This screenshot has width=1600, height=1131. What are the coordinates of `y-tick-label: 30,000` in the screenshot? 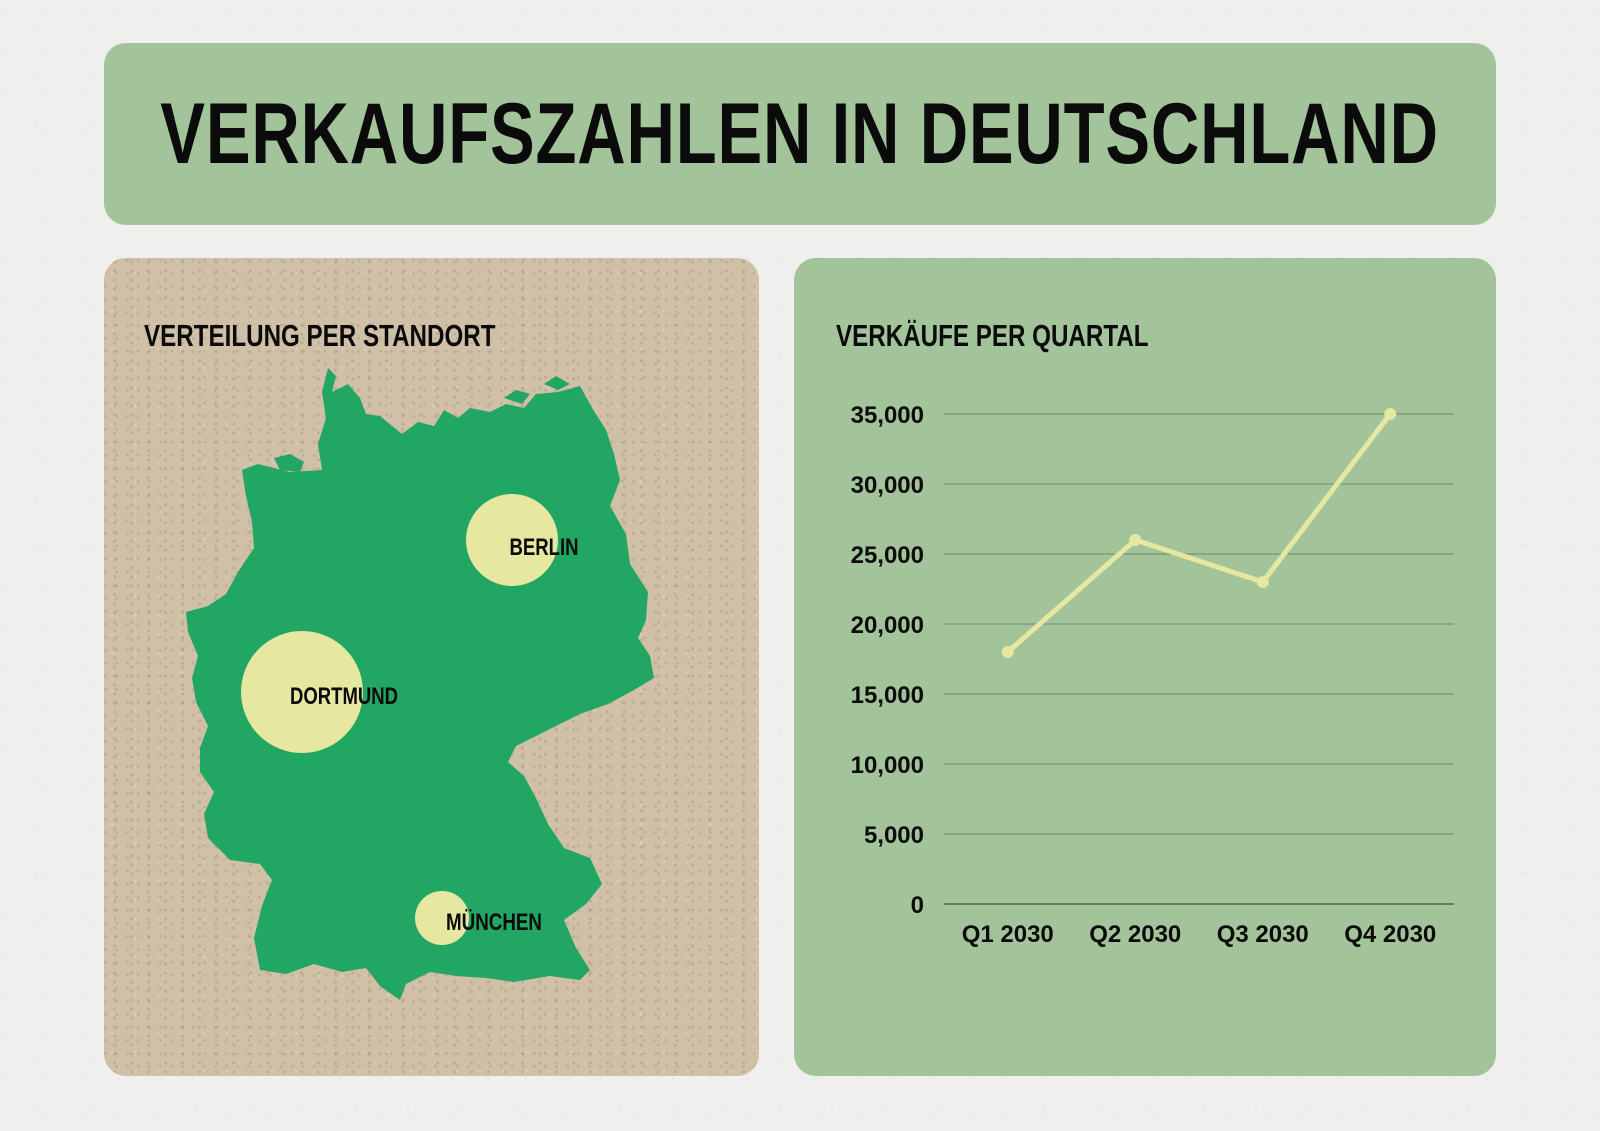 It's located at (887, 485).